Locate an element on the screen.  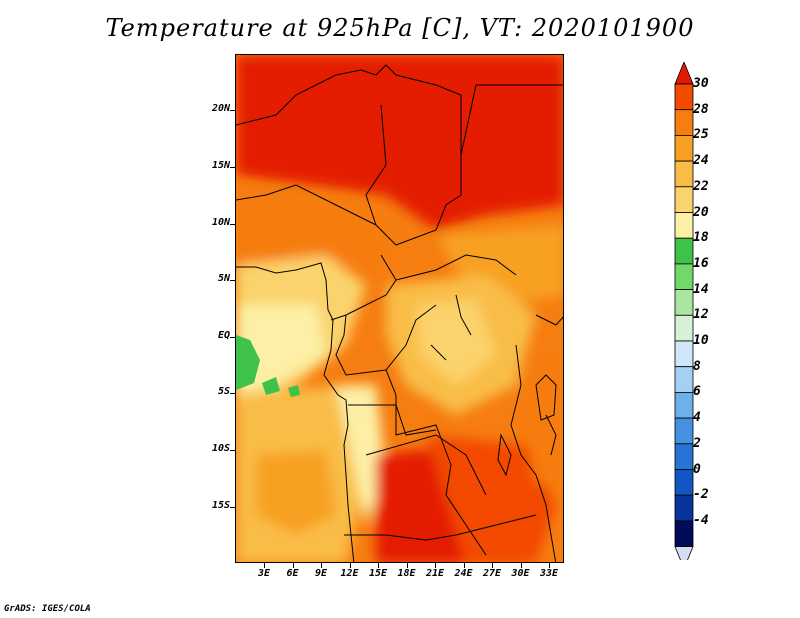
colorbar-top-arrow is located at coordinates (684, 73).